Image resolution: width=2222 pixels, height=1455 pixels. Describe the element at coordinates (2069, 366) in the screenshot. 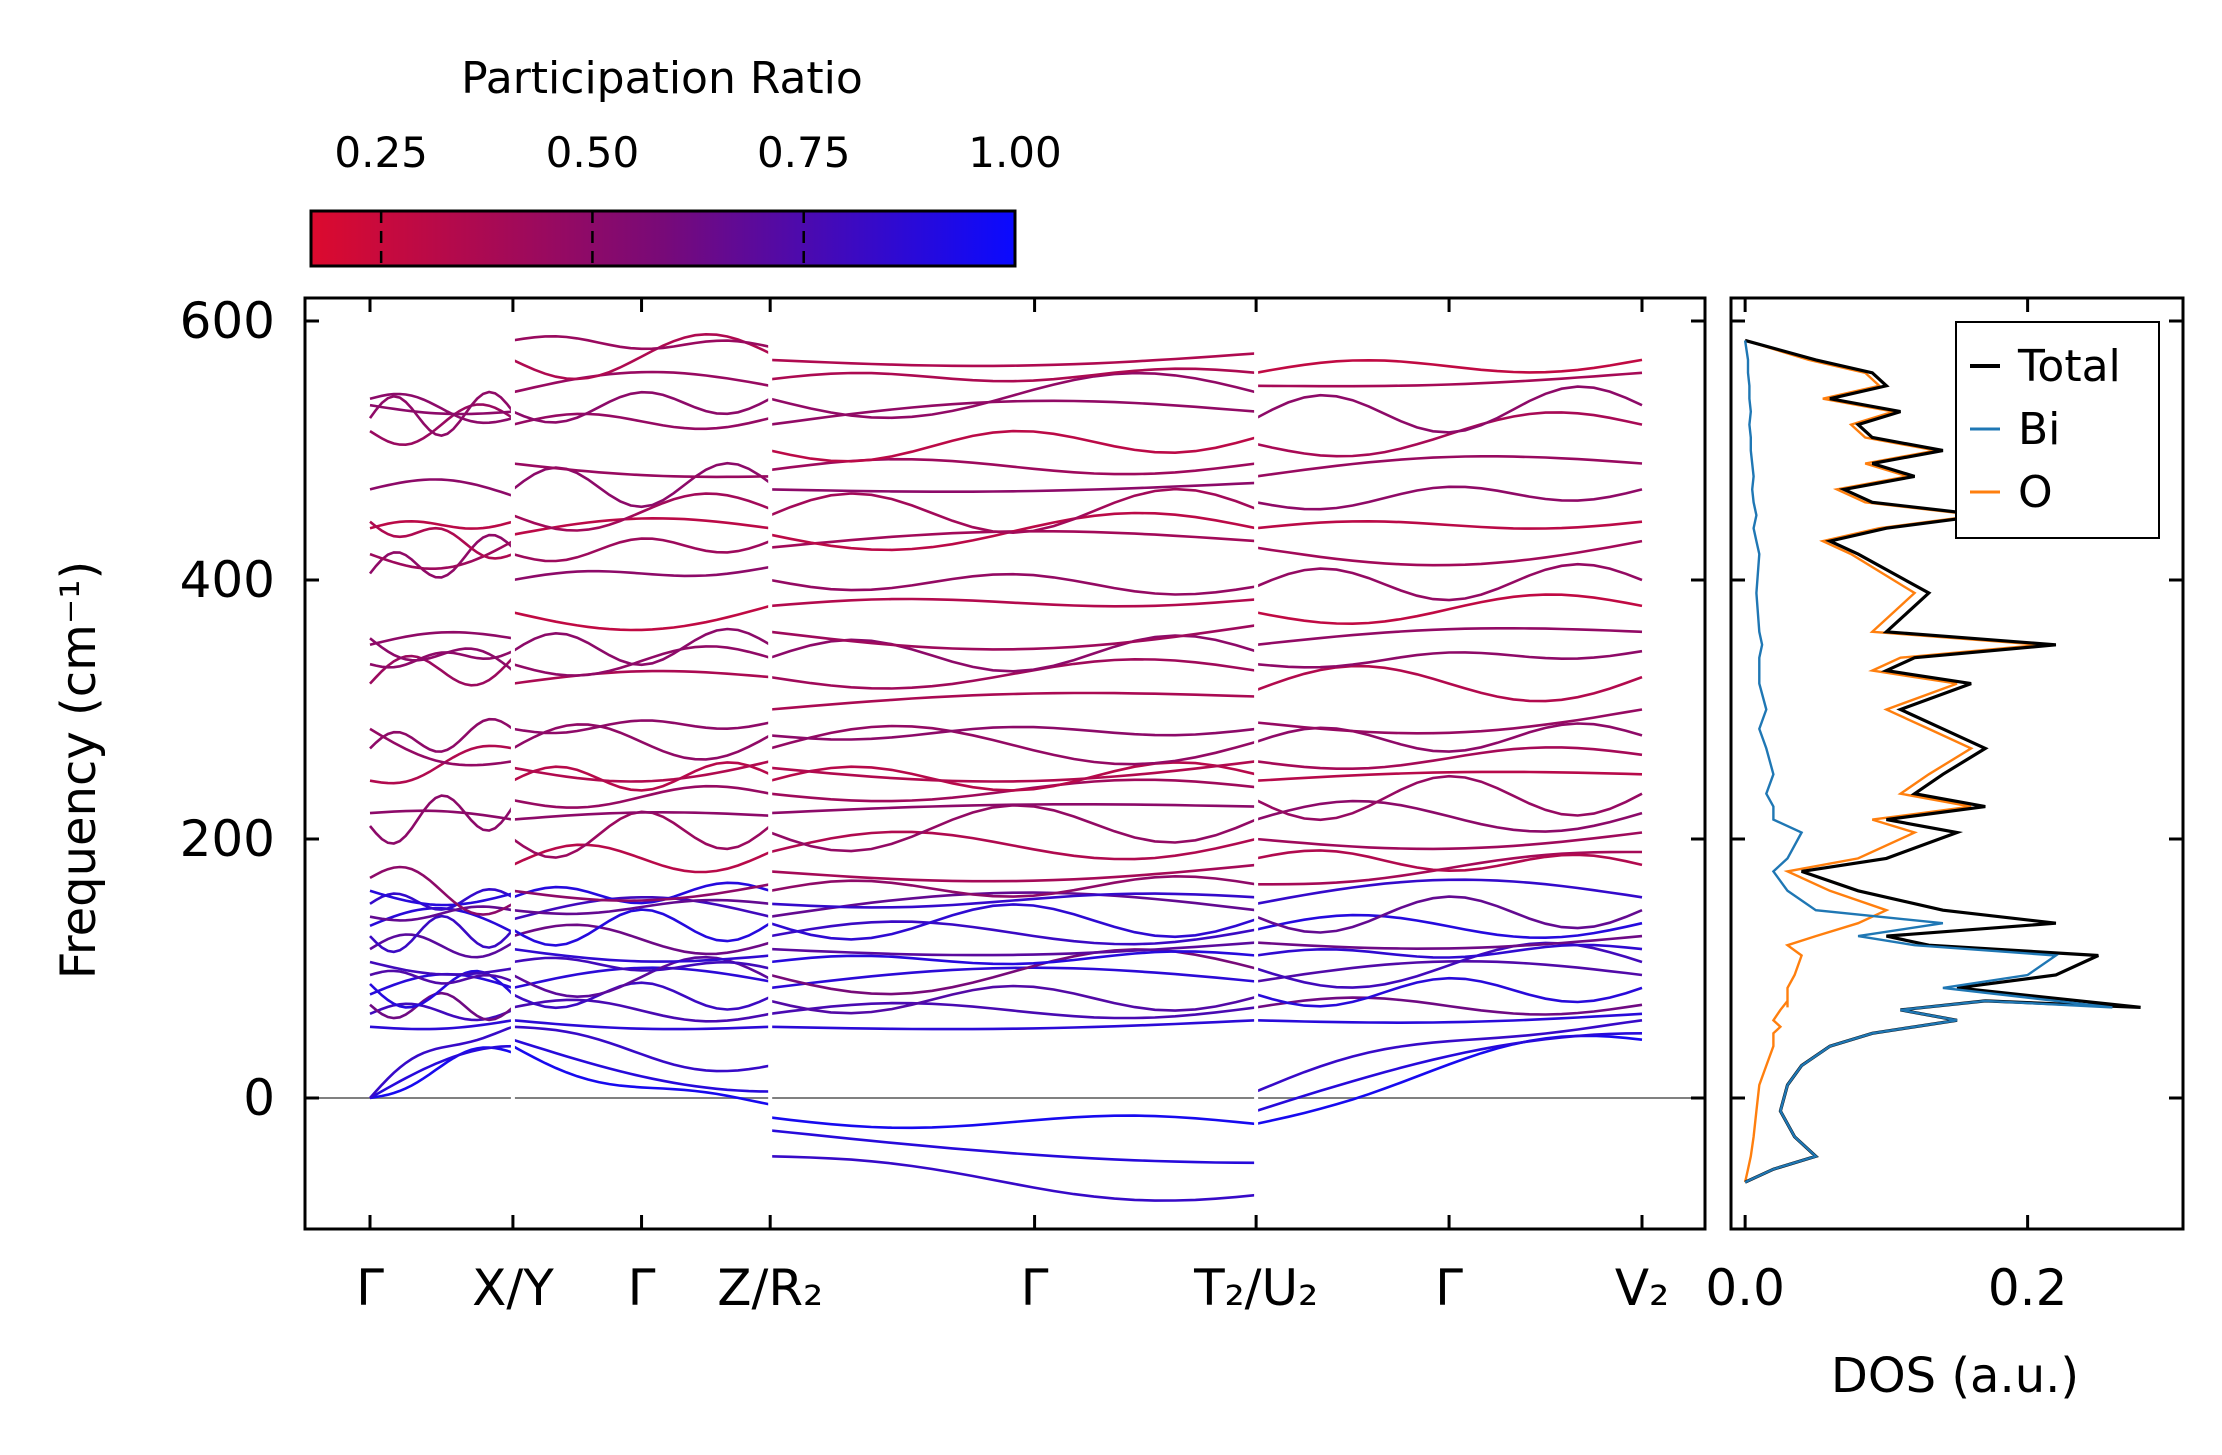

I see `legend-label: Total` at that location.